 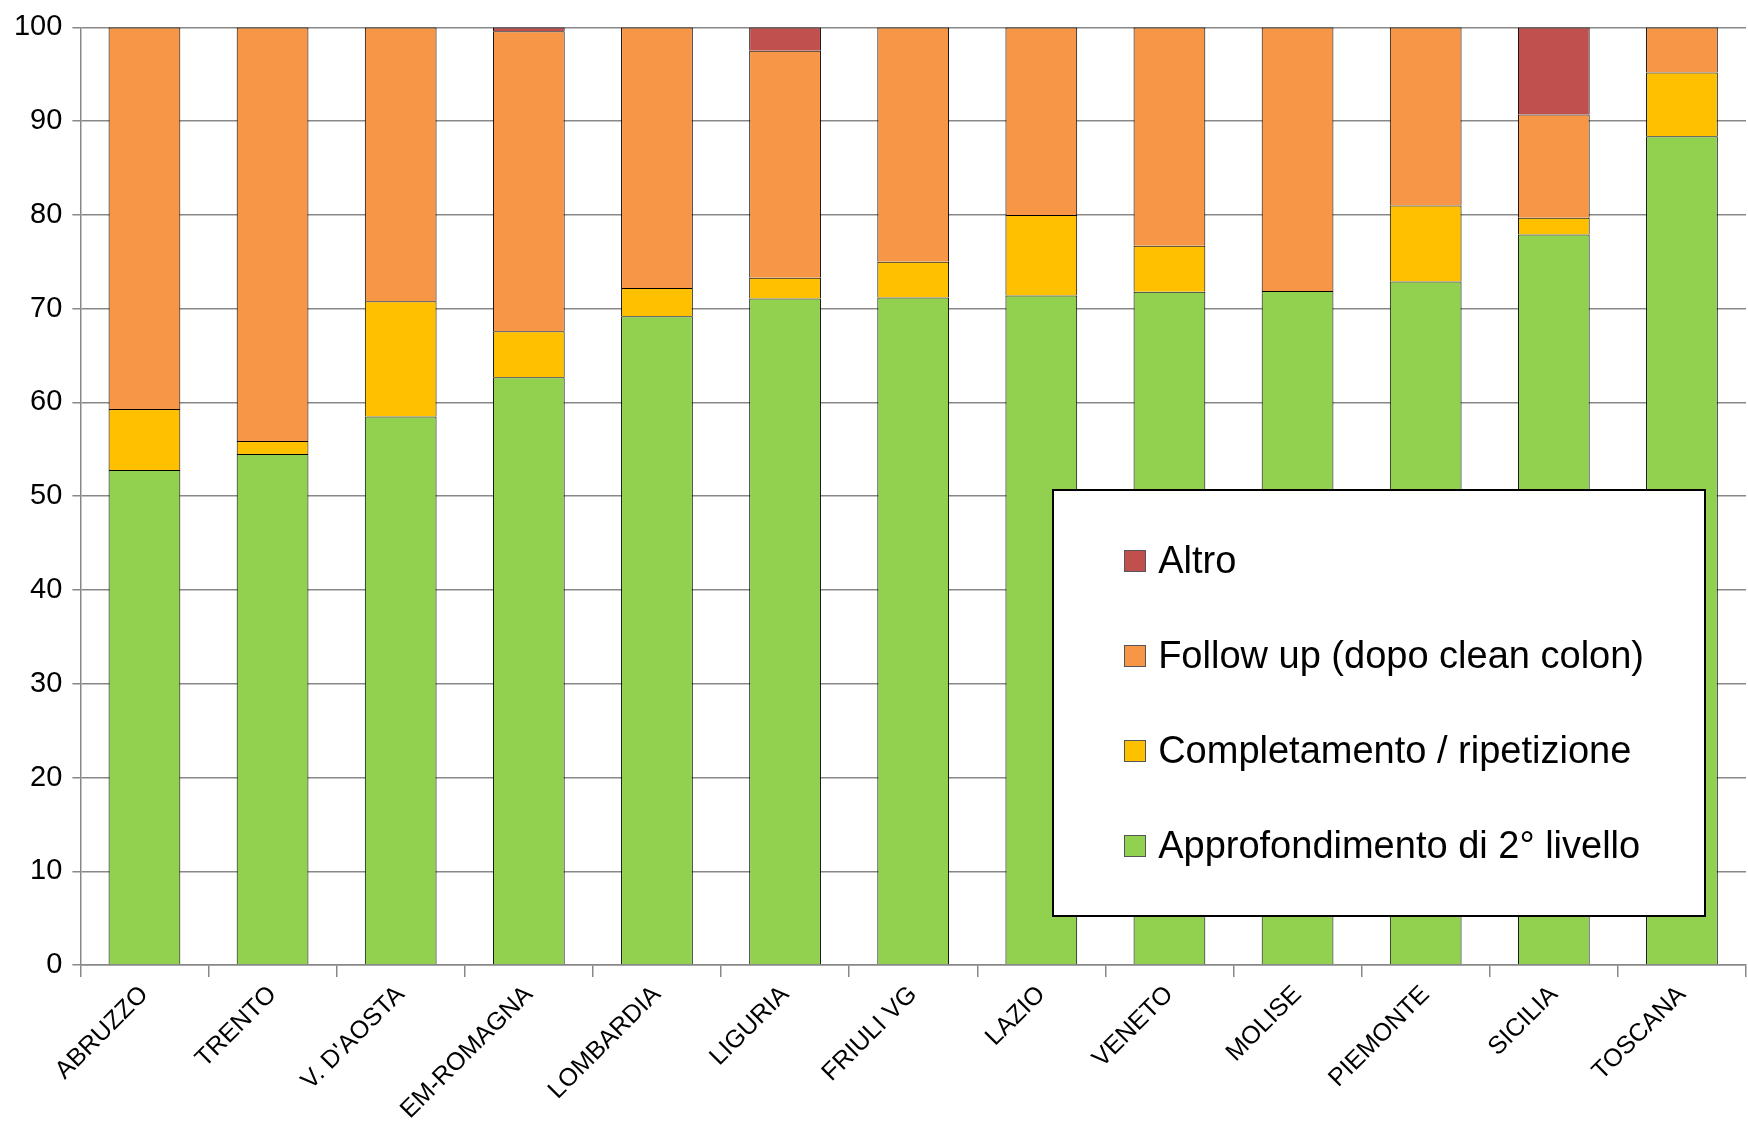 I want to click on legend-label: Altro, so click(x=1197, y=561).